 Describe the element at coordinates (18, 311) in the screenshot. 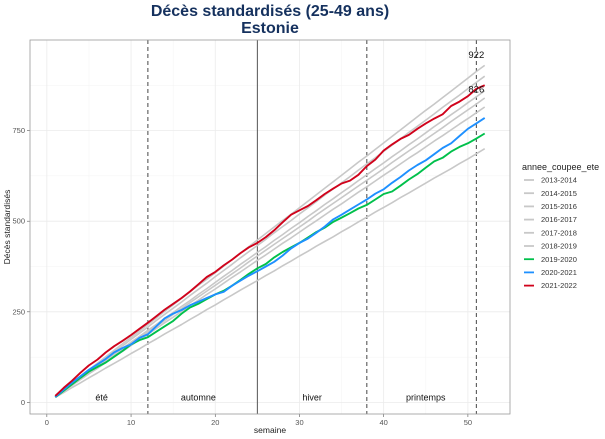

I see `y-tick-label: 250` at that location.